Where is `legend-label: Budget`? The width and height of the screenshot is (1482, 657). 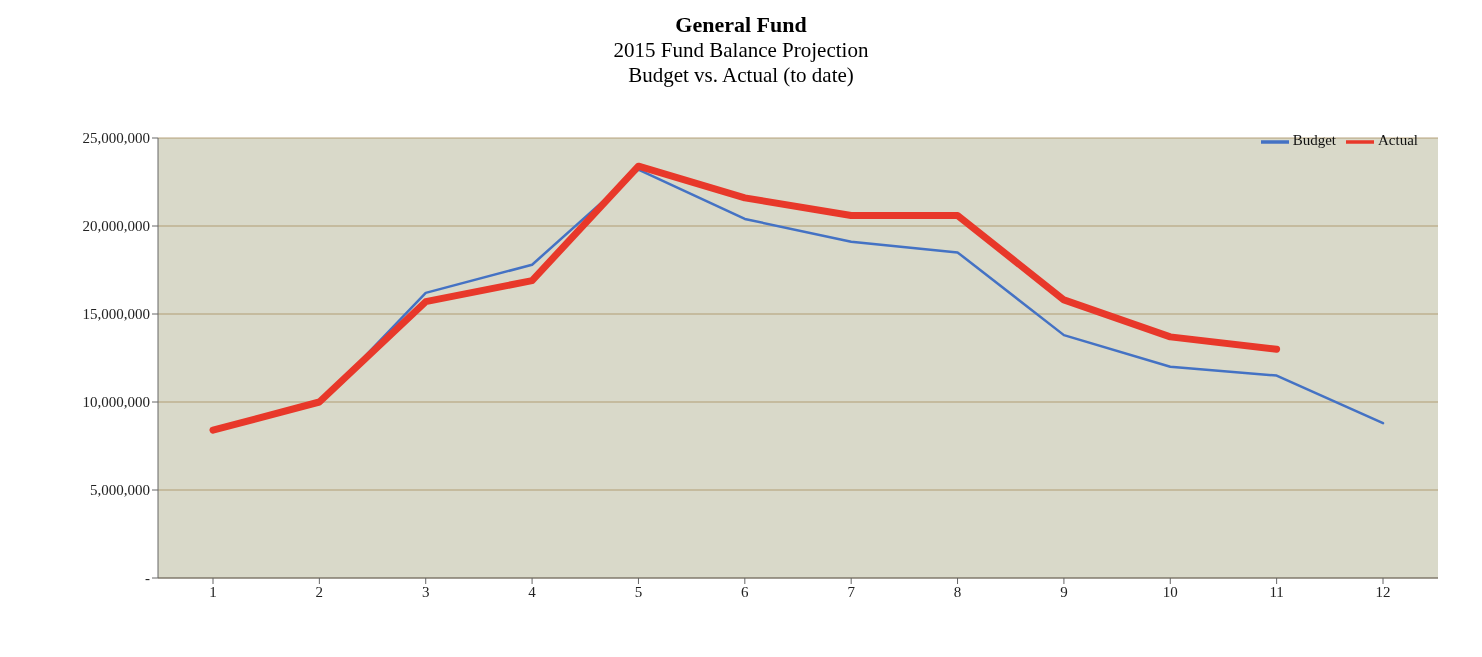 legend-label: Budget is located at coordinates (1314, 140).